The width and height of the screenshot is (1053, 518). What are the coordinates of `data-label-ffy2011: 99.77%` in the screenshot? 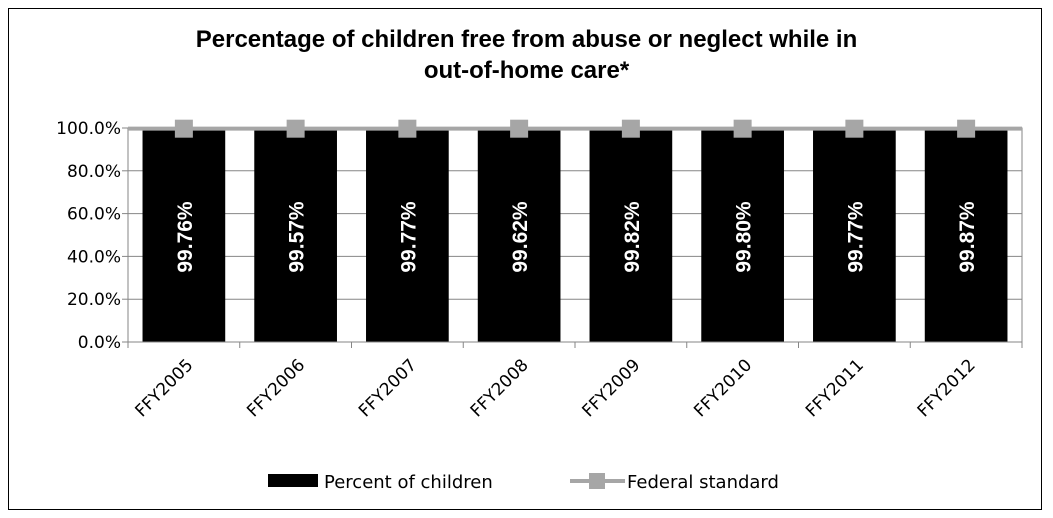 It's located at (855, 237).